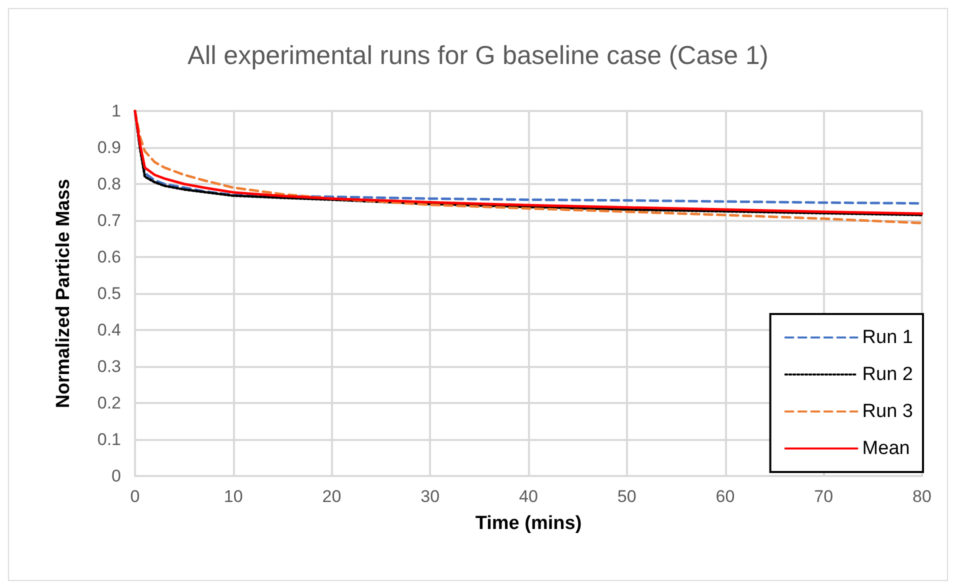 The image size is (954, 587). Describe the element at coordinates (63, 293) in the screenshot. I see `y-axis-title: Normalized Particle Mass` at that location.